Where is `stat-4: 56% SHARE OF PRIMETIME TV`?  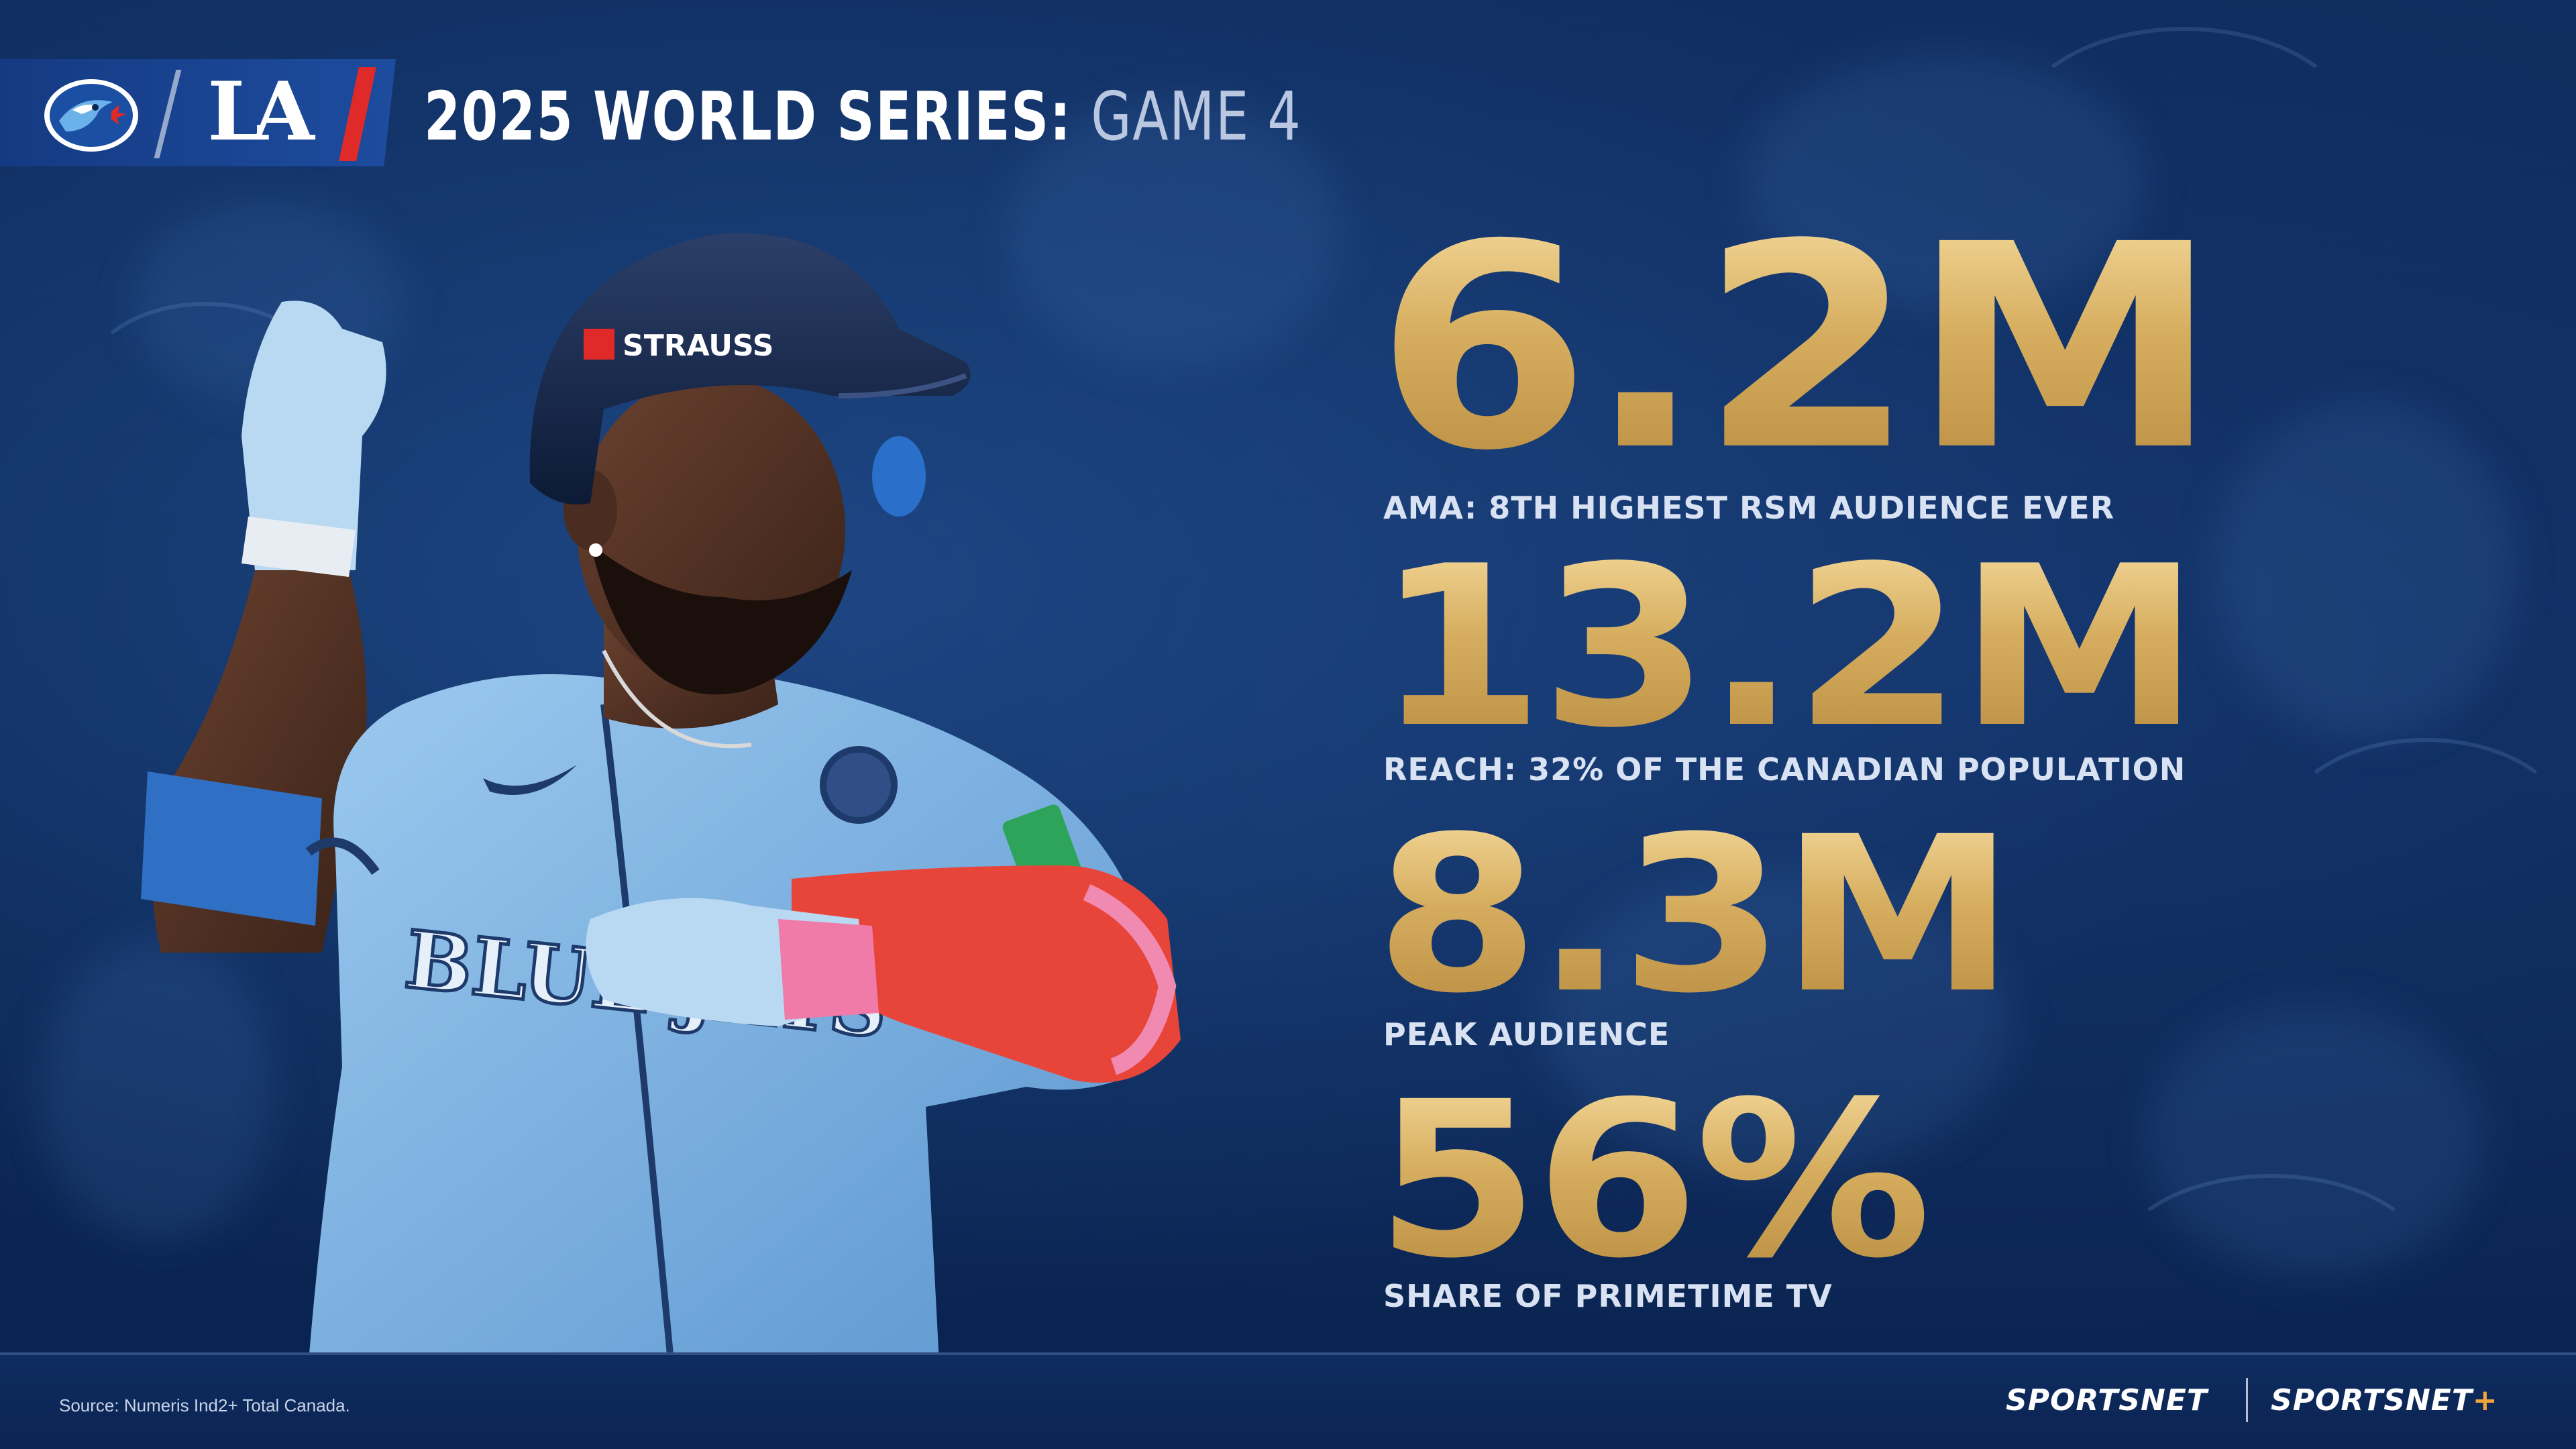
stat-4: 56% SHARE OF PRIMETIME TV is located at coordinates (1653, 1193).